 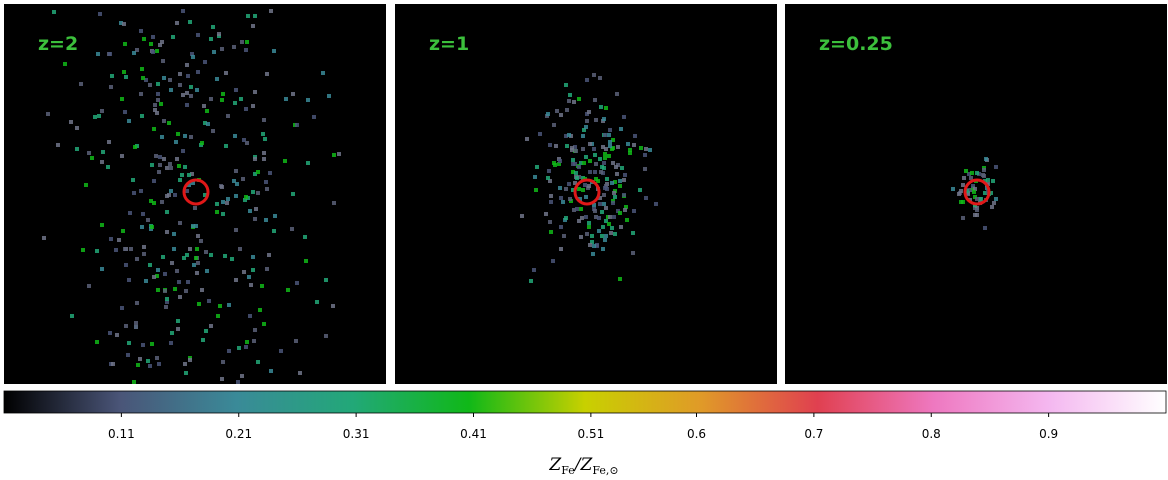 What do you see at coordinates (568, 470) in the screenshot?
I see `label-part: Fe` at bounding box center [568, 470].